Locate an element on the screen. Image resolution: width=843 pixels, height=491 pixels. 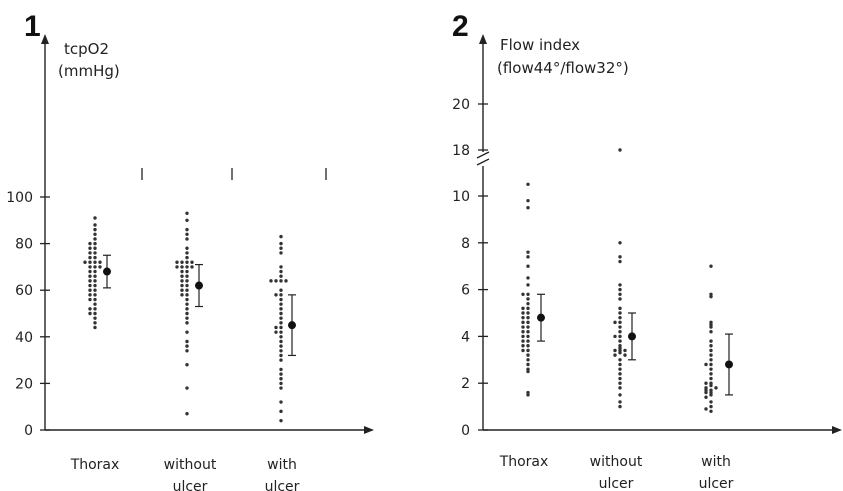
panel-1-y-tick-label: 20 is located at coordinates (24, 384).